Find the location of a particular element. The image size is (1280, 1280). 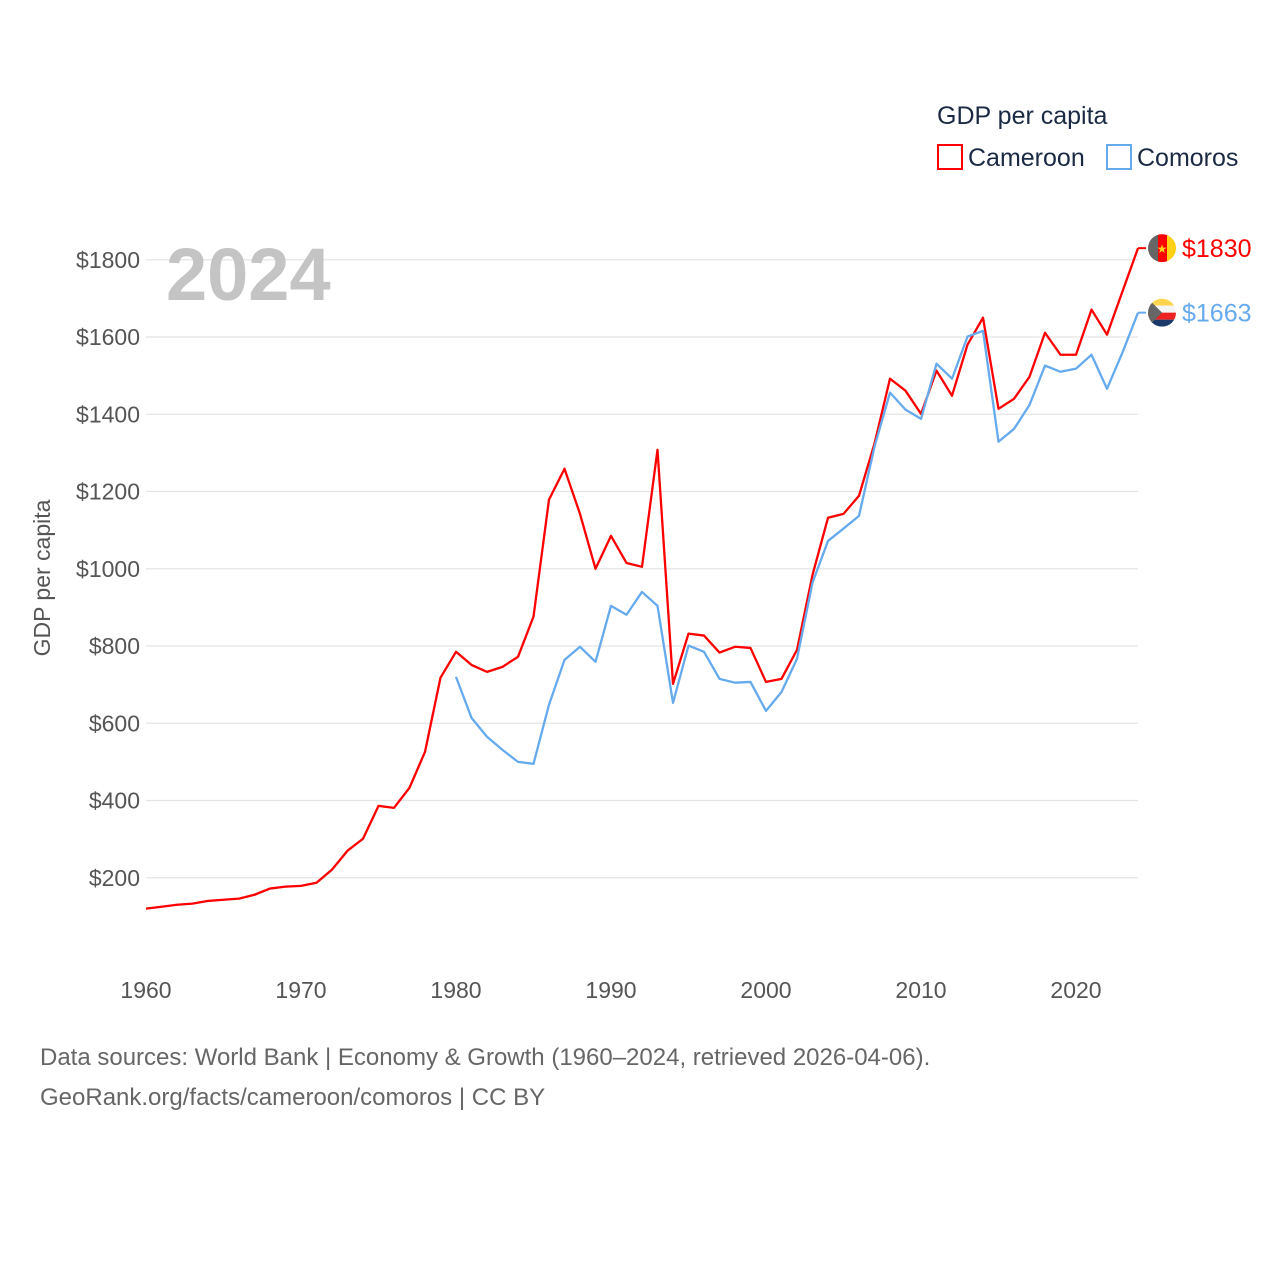

y-tick-label: $1000 is located at coordinates (108, 569).